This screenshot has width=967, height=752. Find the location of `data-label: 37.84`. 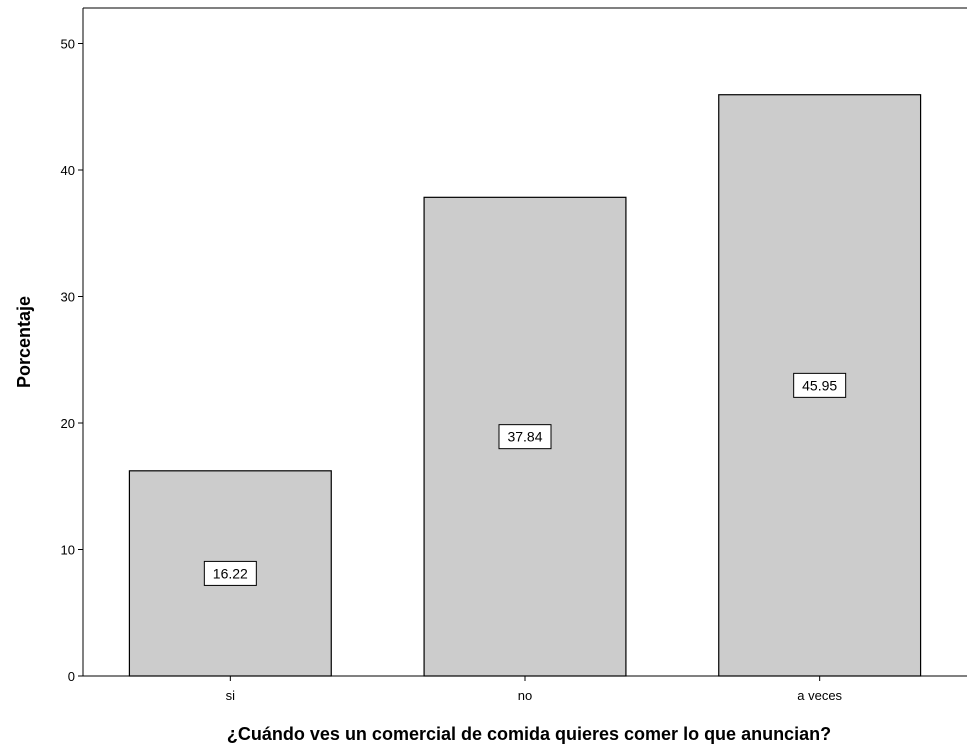

data-label: 37.84 is located at coordinates (524, 437).